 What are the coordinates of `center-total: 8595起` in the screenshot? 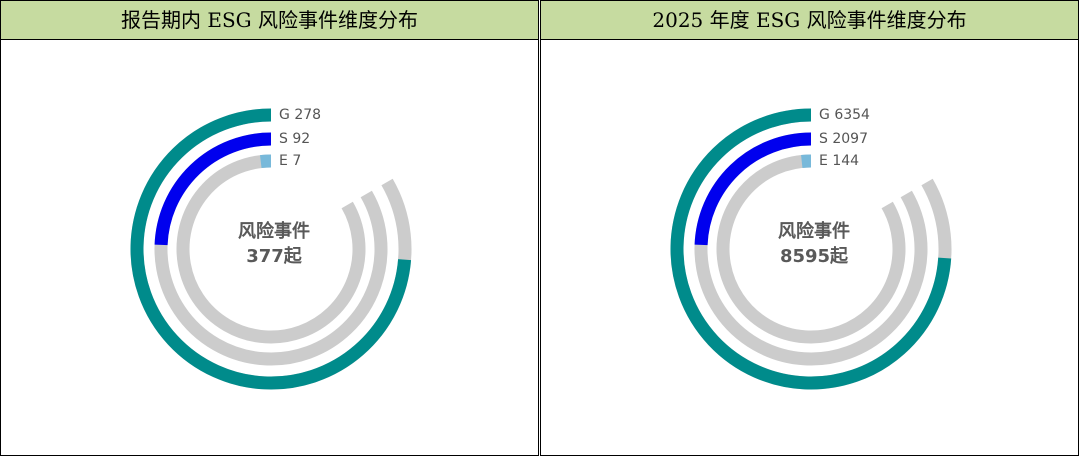 It's located at (814, 256).